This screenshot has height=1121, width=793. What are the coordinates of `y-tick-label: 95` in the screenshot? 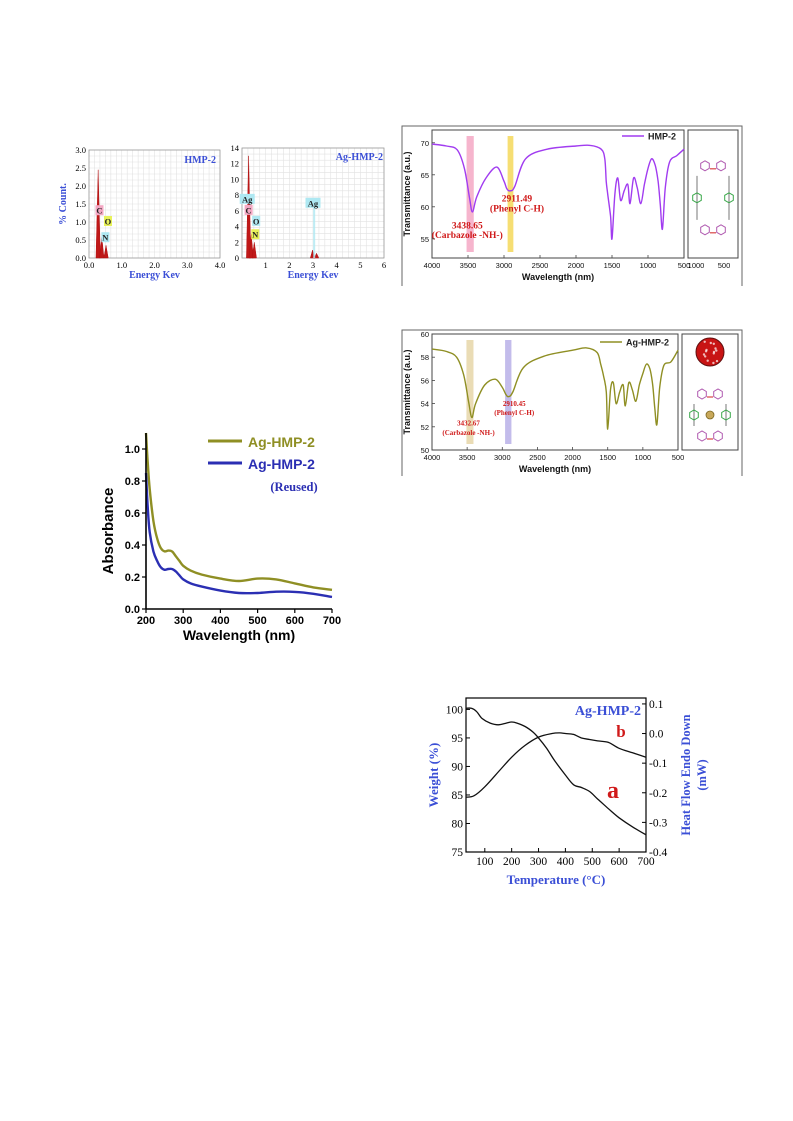 It's located at (458, 739).